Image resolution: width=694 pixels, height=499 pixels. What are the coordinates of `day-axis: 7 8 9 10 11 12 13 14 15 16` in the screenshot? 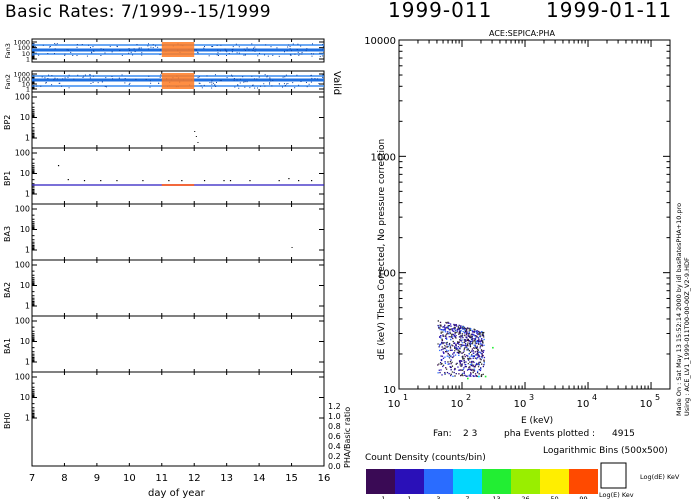 It's located at (180, 478).